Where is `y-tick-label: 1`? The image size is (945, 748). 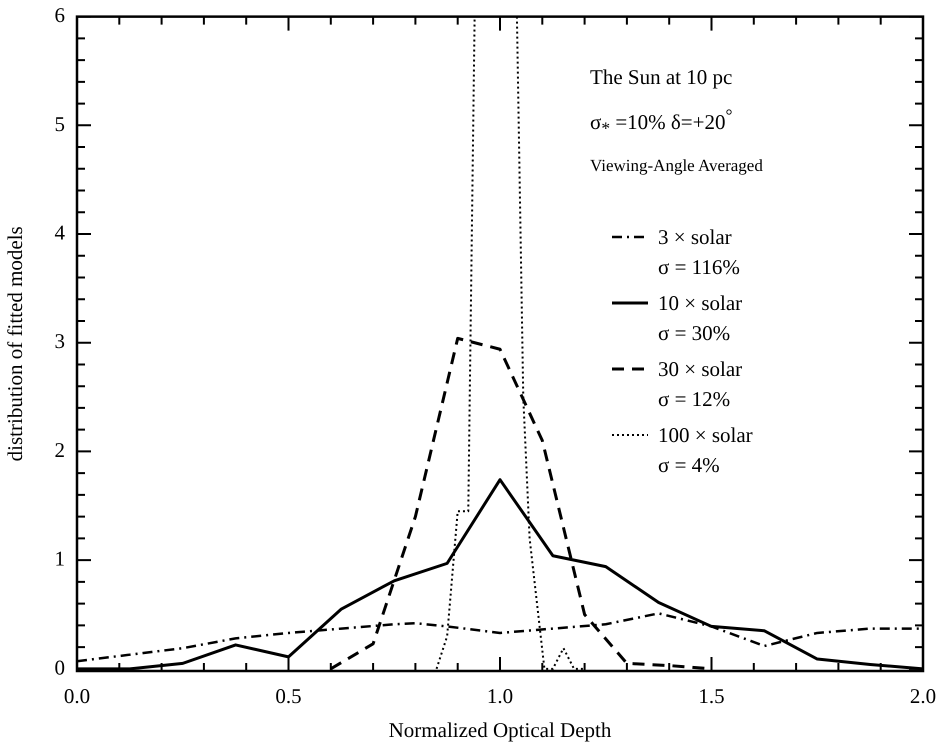
y-tick-label: 1 is located at coordinates (59, 558).